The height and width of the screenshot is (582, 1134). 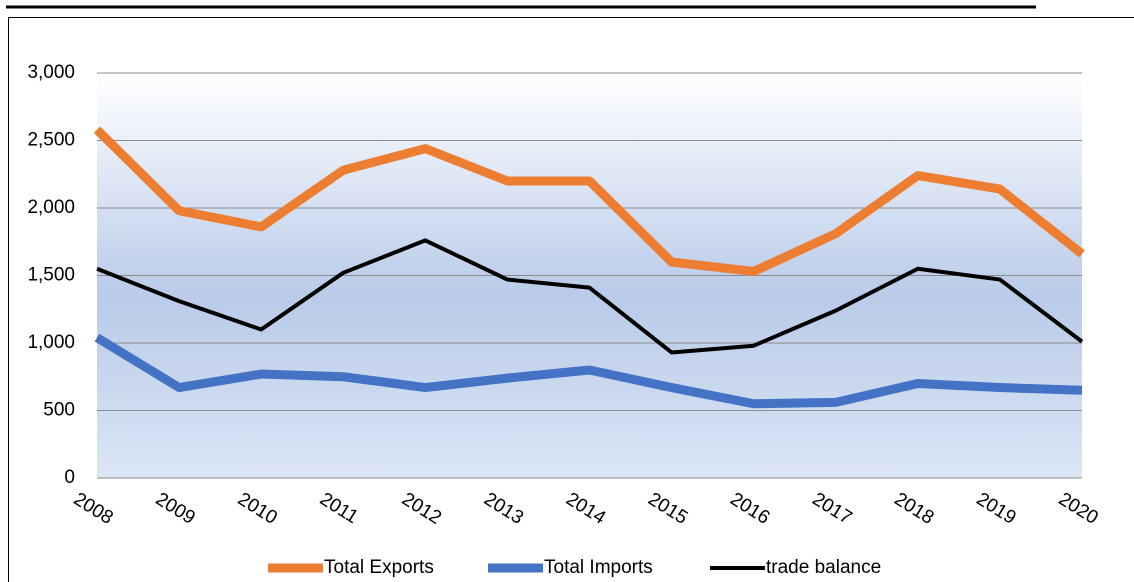 What do you see at coordinates (257, 509) in the screenshot?
I see `x-tick-label: 2010` at bounding box center [257, 509].